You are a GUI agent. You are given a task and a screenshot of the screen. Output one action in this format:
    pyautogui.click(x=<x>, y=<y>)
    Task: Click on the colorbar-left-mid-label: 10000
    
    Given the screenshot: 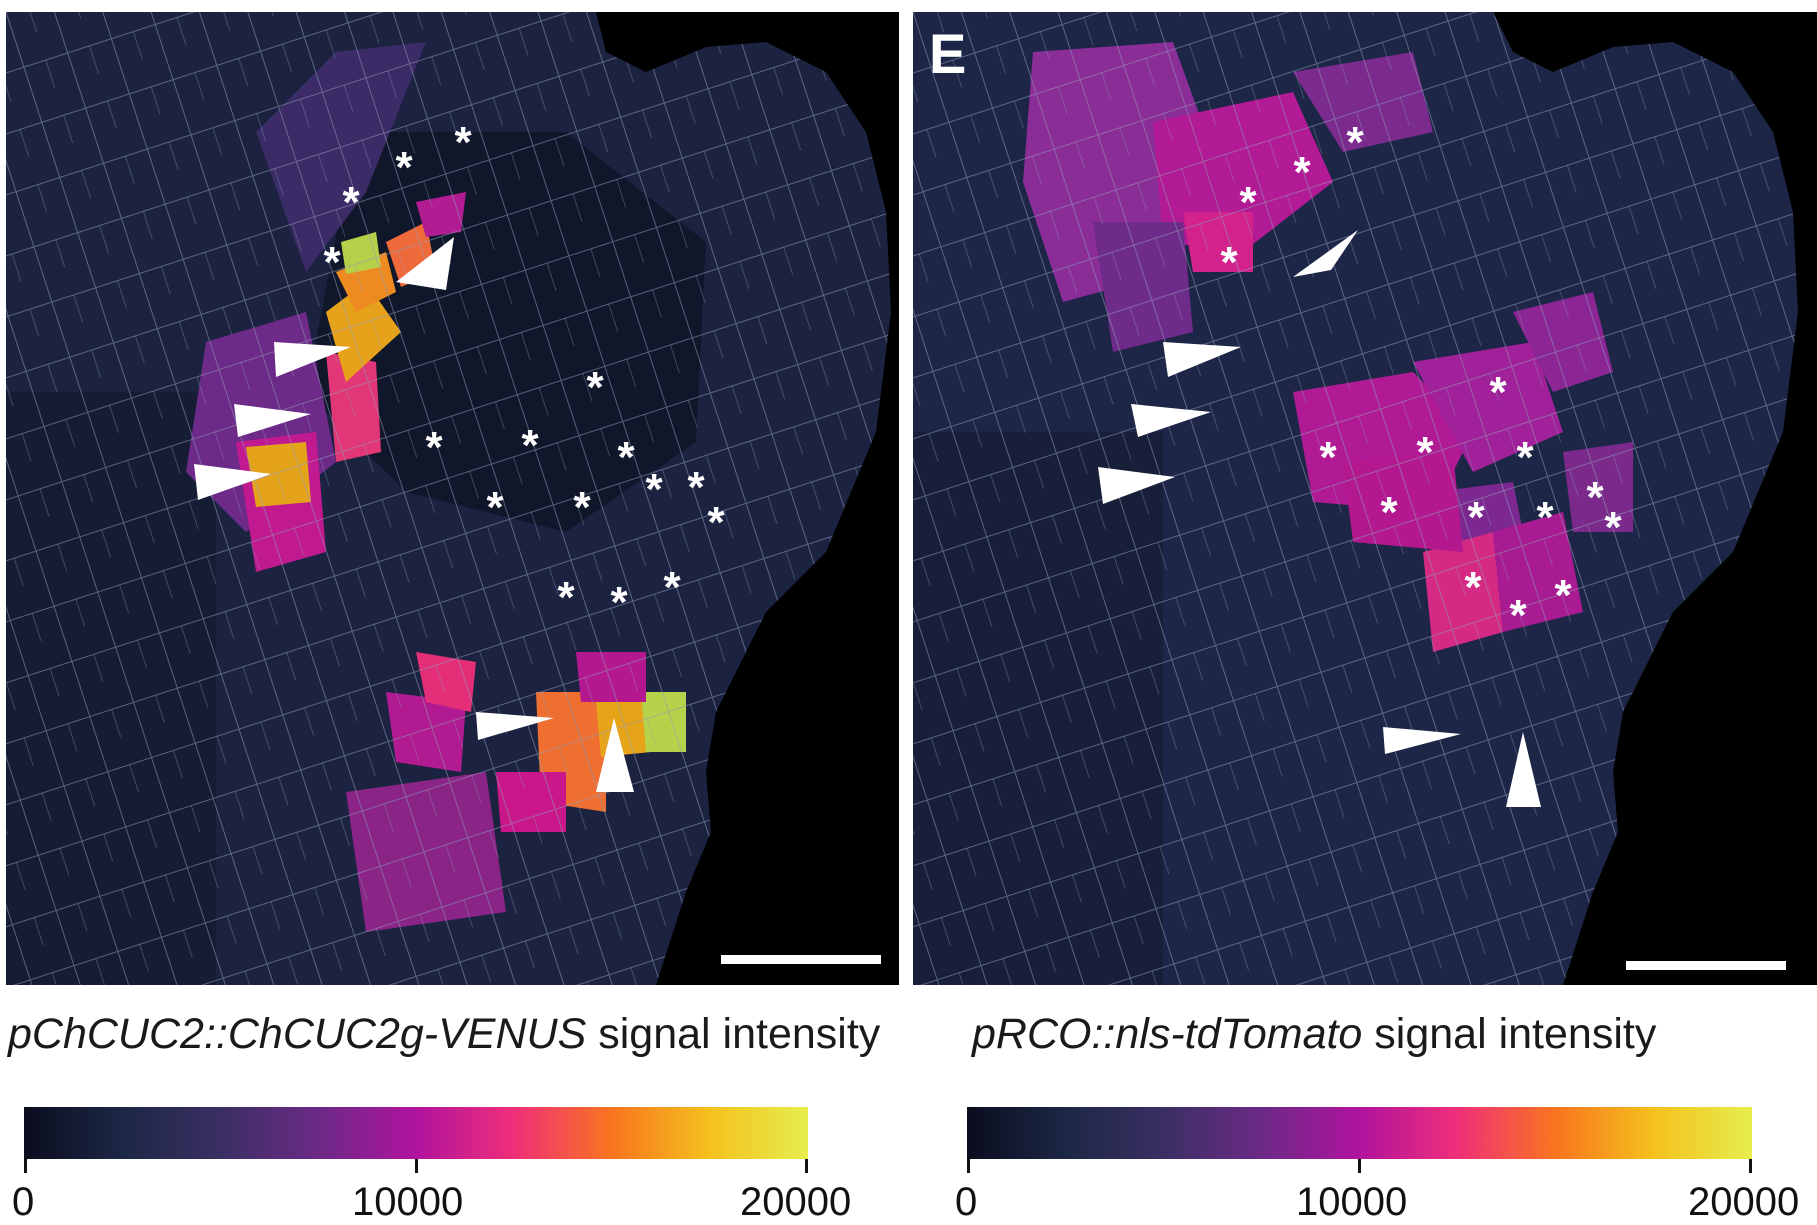 What is the action you would take?
    pyautogui.click(x=408, y=1202)
    